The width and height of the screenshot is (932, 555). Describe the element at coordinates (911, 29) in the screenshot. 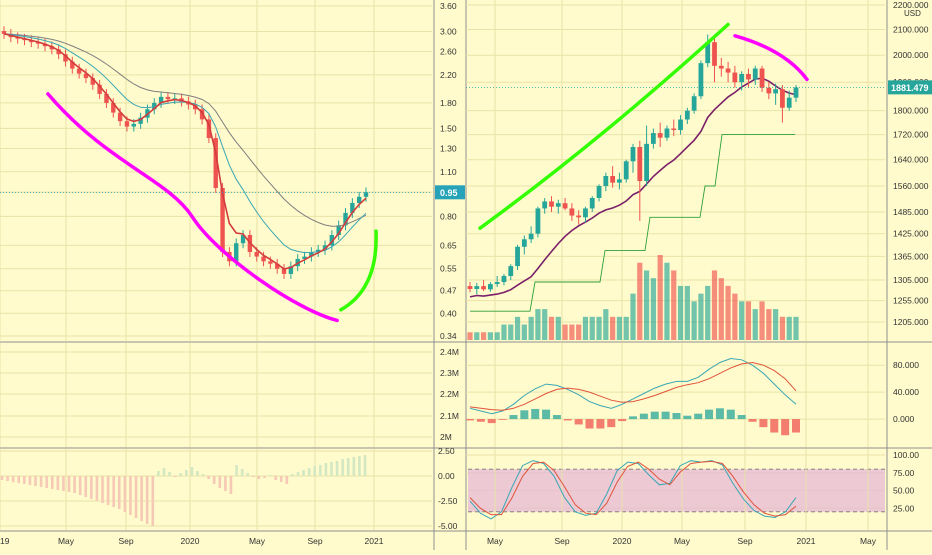

I see `axis-tick-label: 2100.000` at that location.